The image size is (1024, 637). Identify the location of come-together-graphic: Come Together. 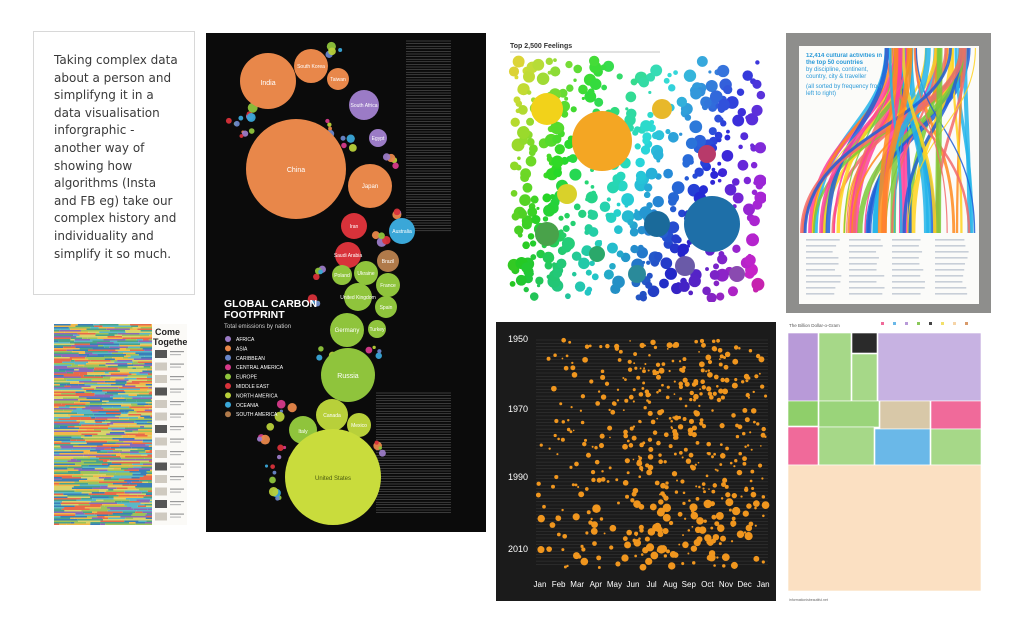
(120, 424).